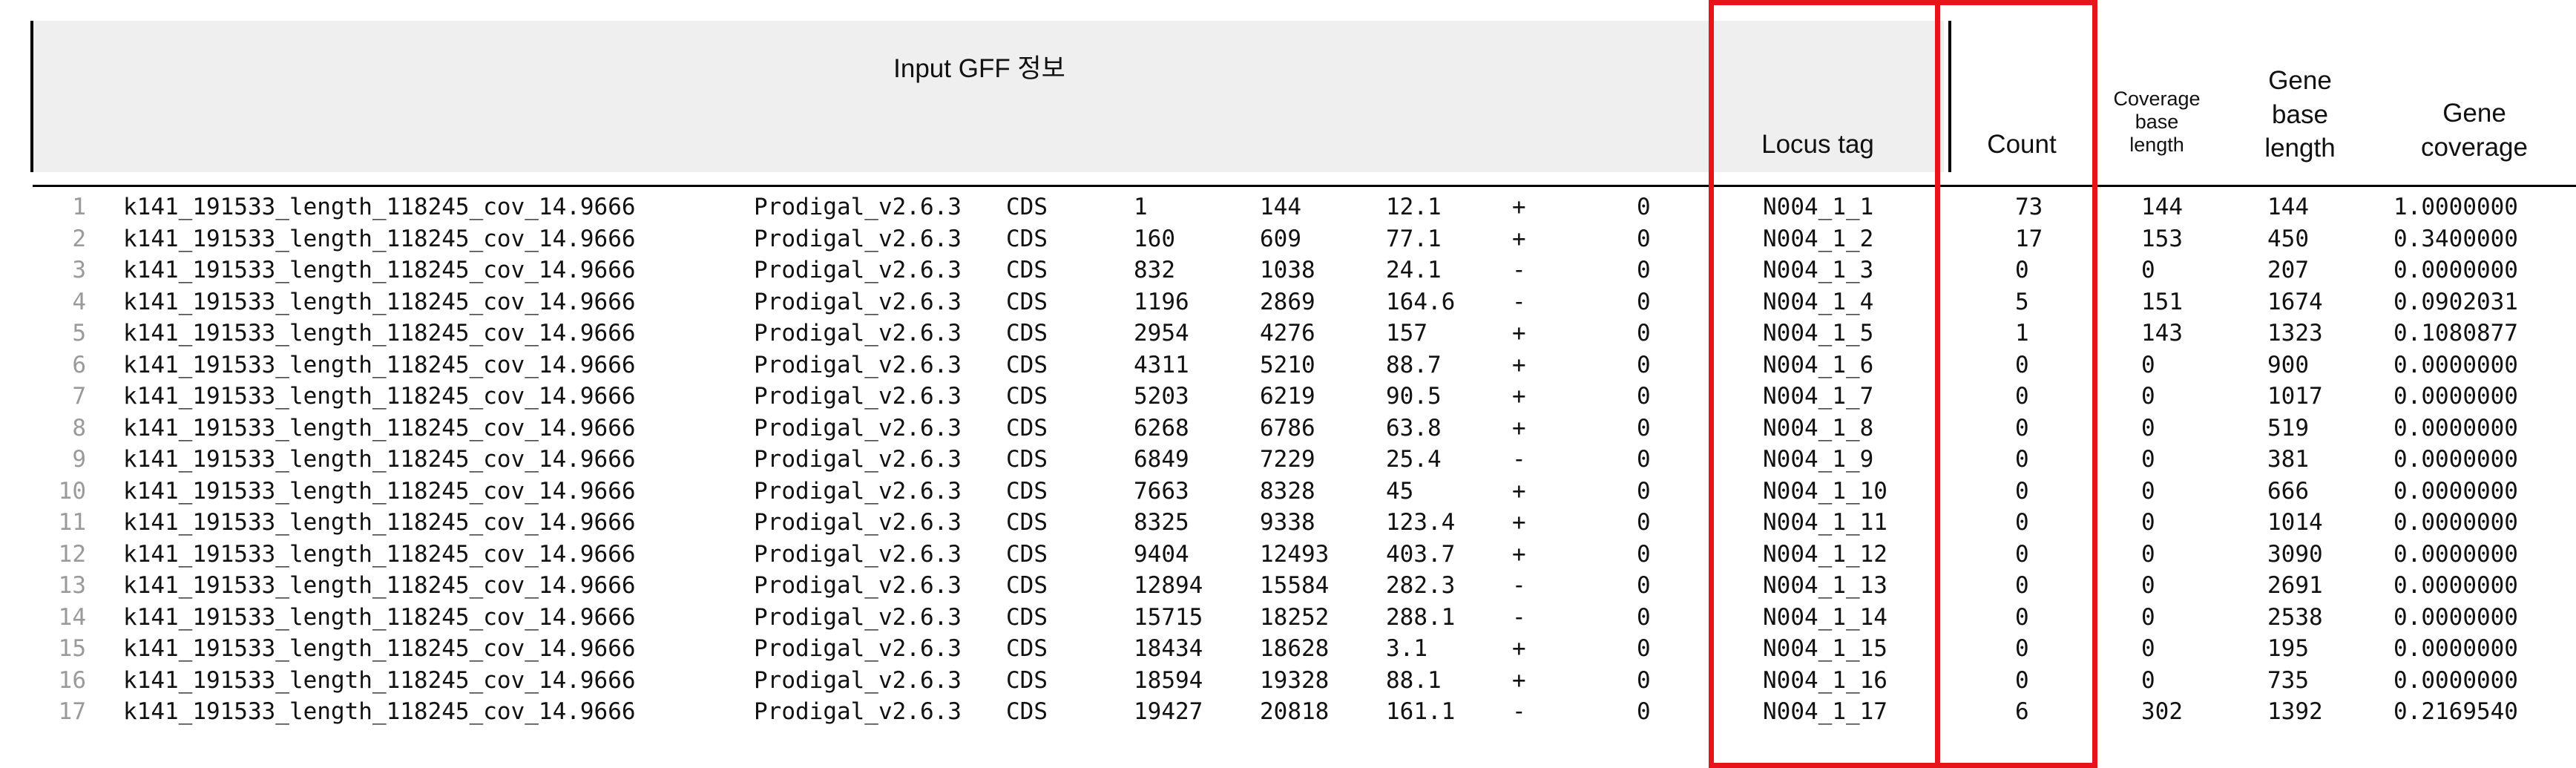 The height and width of the screenshot is (768, 2576). Describe the element at coordinates (988, 96) in the screenshot. I see `header-band` at that location.